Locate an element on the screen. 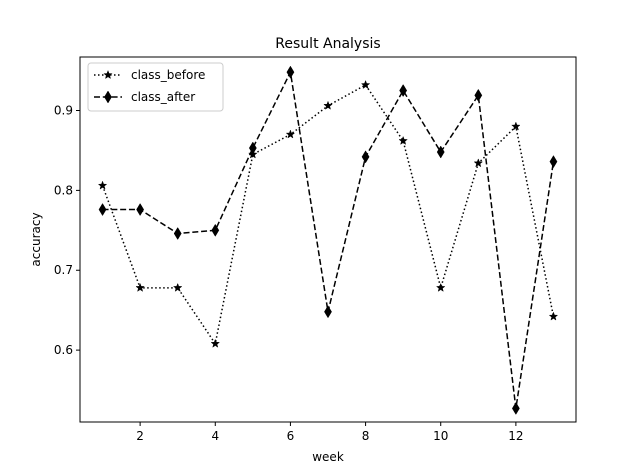 This screenshot has width=640, height=473. y-tick-label: 0.7 is located at coordinates (63, 270).